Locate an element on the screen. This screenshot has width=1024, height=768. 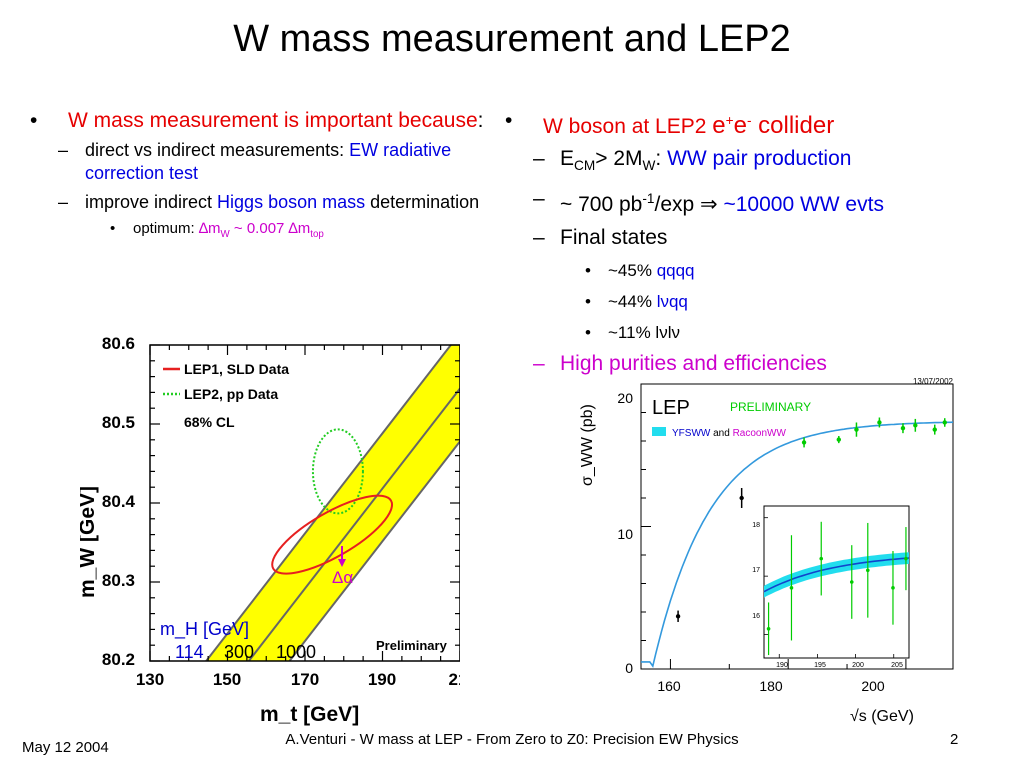
sub-bullet-text: improve indirect is located at coordinates (151, 202).